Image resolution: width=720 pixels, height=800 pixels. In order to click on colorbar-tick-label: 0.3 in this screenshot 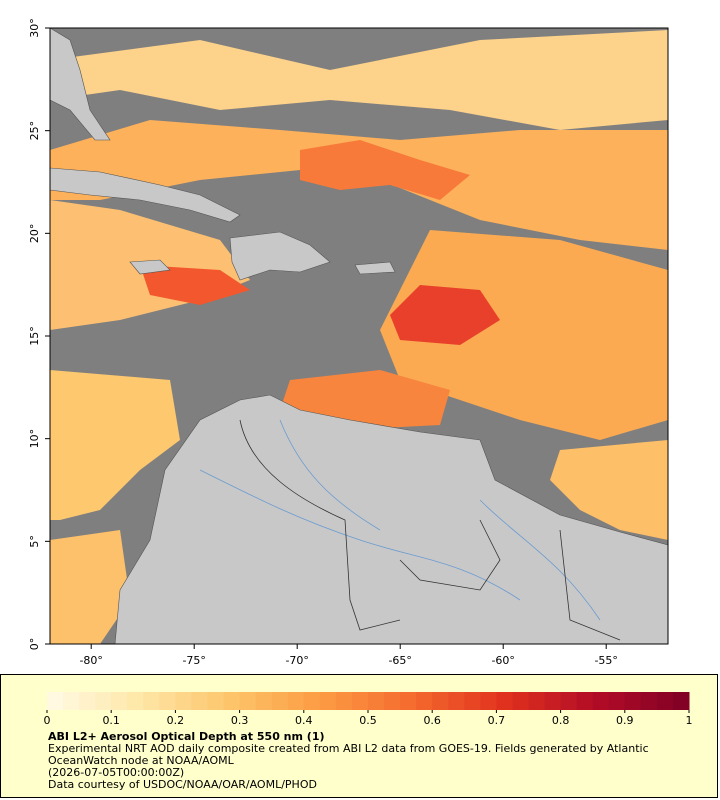, I will do `click(240, 720)`.